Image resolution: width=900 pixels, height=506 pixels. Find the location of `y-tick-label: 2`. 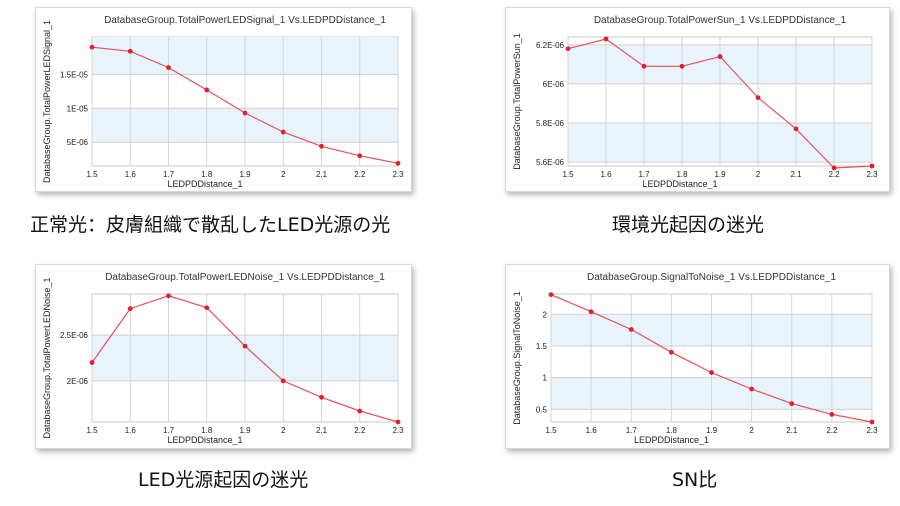

y-tick-label: 2 is located at coordinates (545, 314).